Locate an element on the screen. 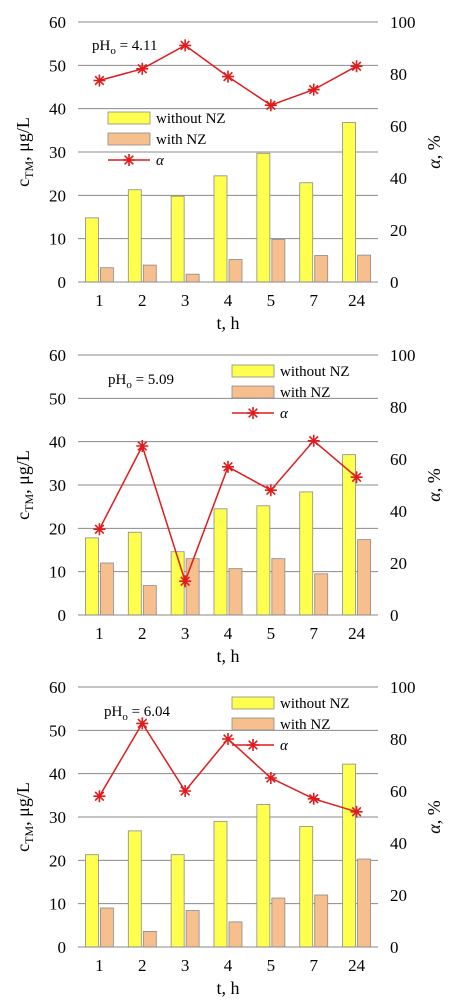  y-tick-label: 50 is located at coordinates (57, 65).